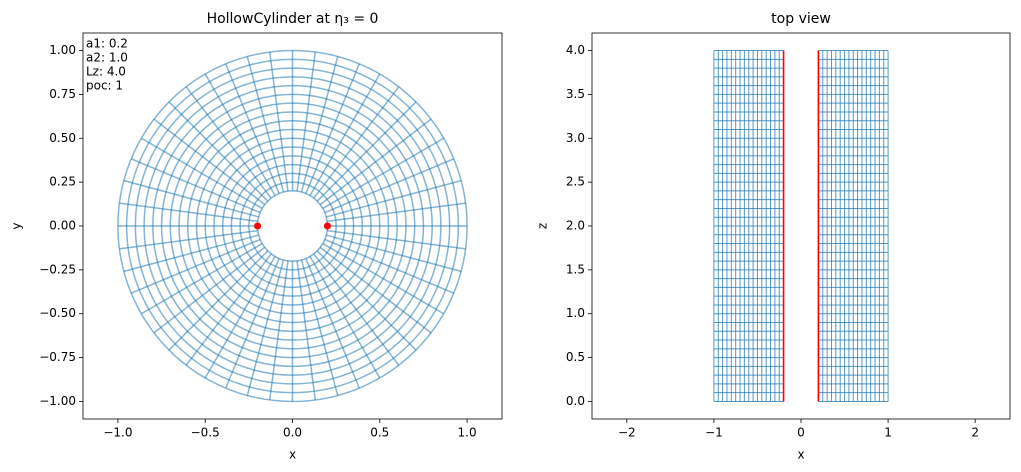  I want to click on y-tick-label: 1.0, so click(575, 313).